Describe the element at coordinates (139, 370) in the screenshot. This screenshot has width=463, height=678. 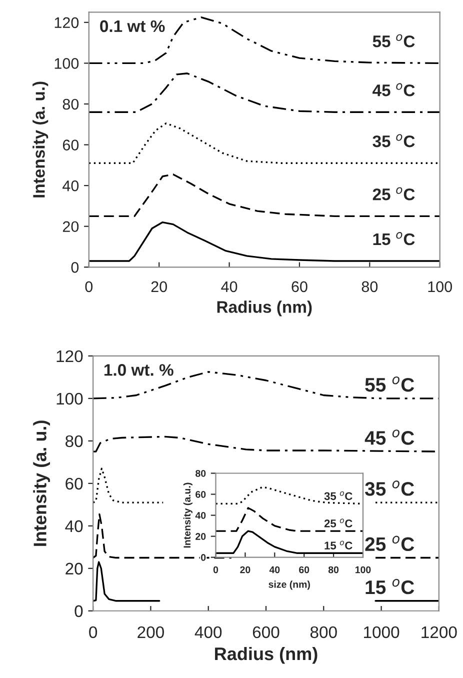
I see `annotation: 1.0 wt. %` at that location.